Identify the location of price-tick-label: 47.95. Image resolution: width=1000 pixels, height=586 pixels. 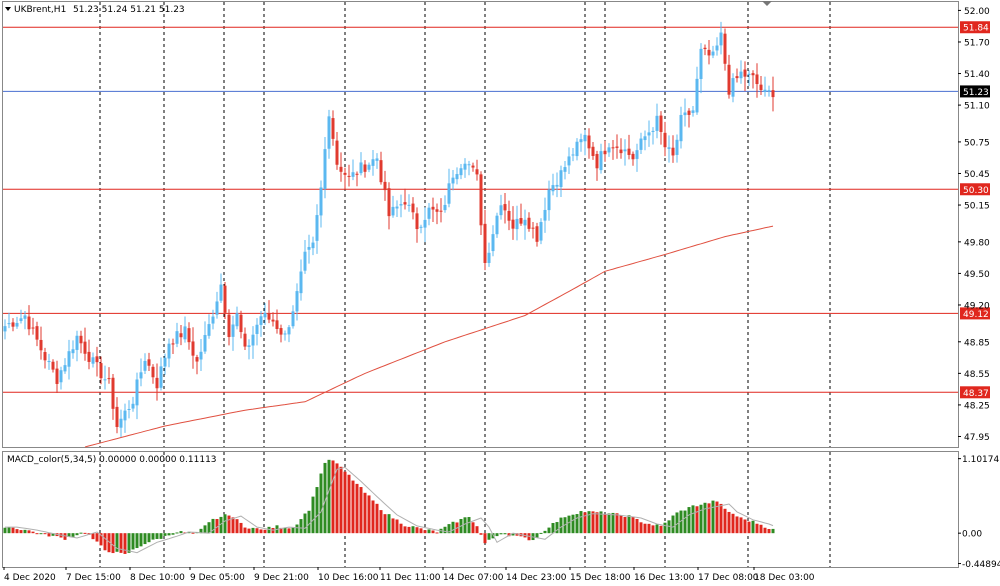
(977, 438).